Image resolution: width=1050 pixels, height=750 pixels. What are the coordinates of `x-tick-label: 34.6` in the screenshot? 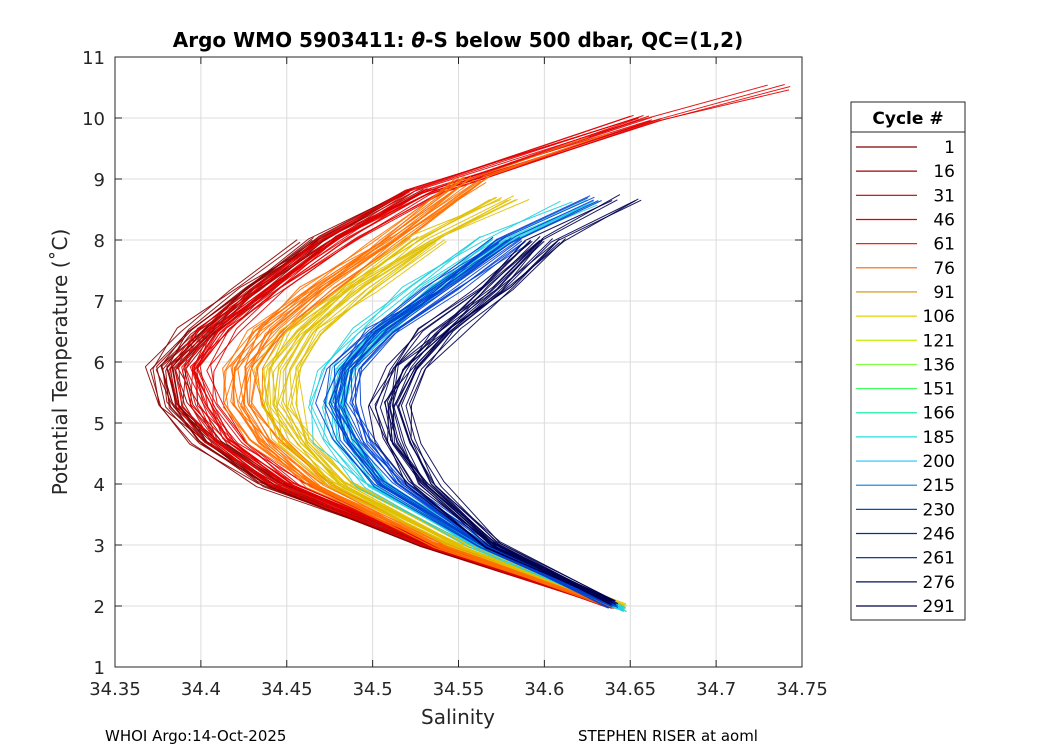 It's located at (544, 689).